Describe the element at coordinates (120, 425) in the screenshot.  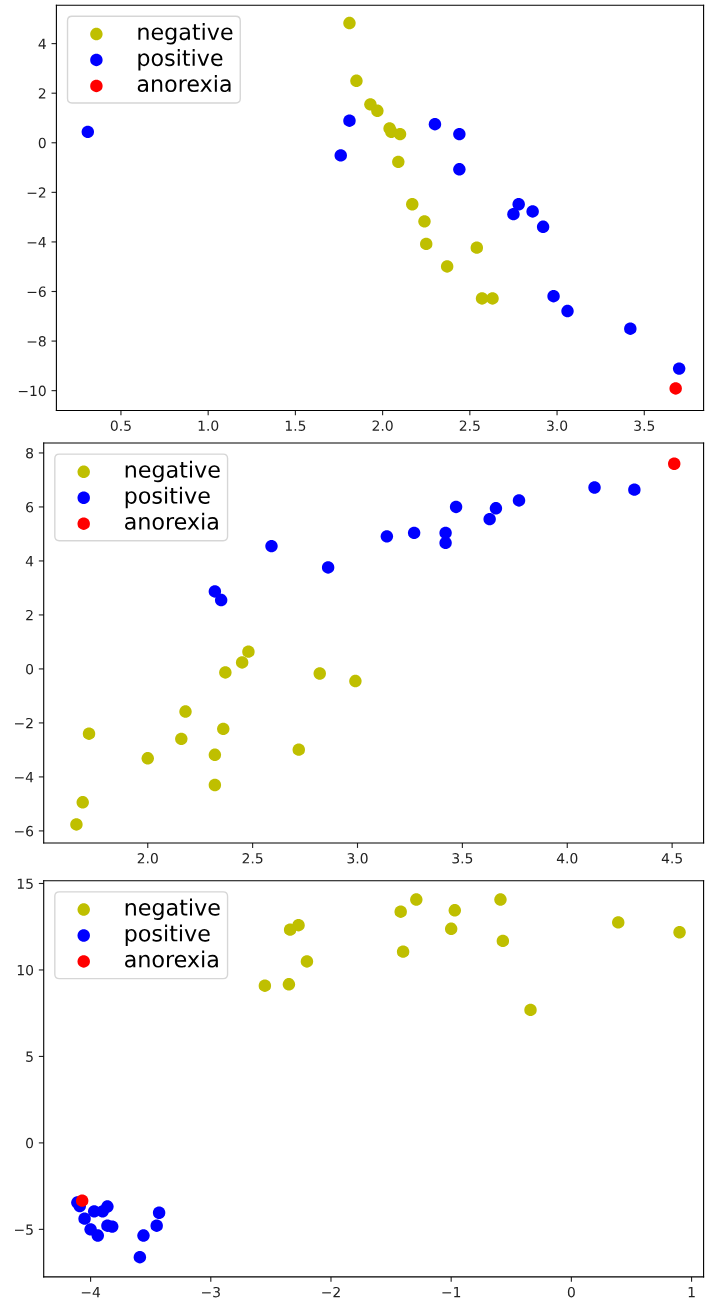
I see `x-tick-label: 0.5` at that location.